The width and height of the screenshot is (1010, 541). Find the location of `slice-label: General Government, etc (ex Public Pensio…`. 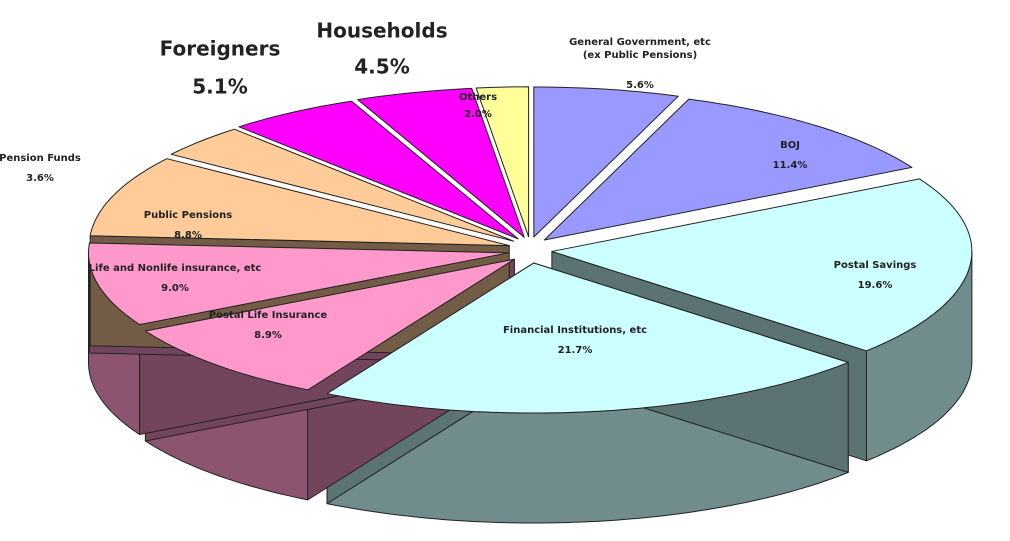

slice-label: General Government, etc (ex Public Pensio… is located at coordinates (640, 49).